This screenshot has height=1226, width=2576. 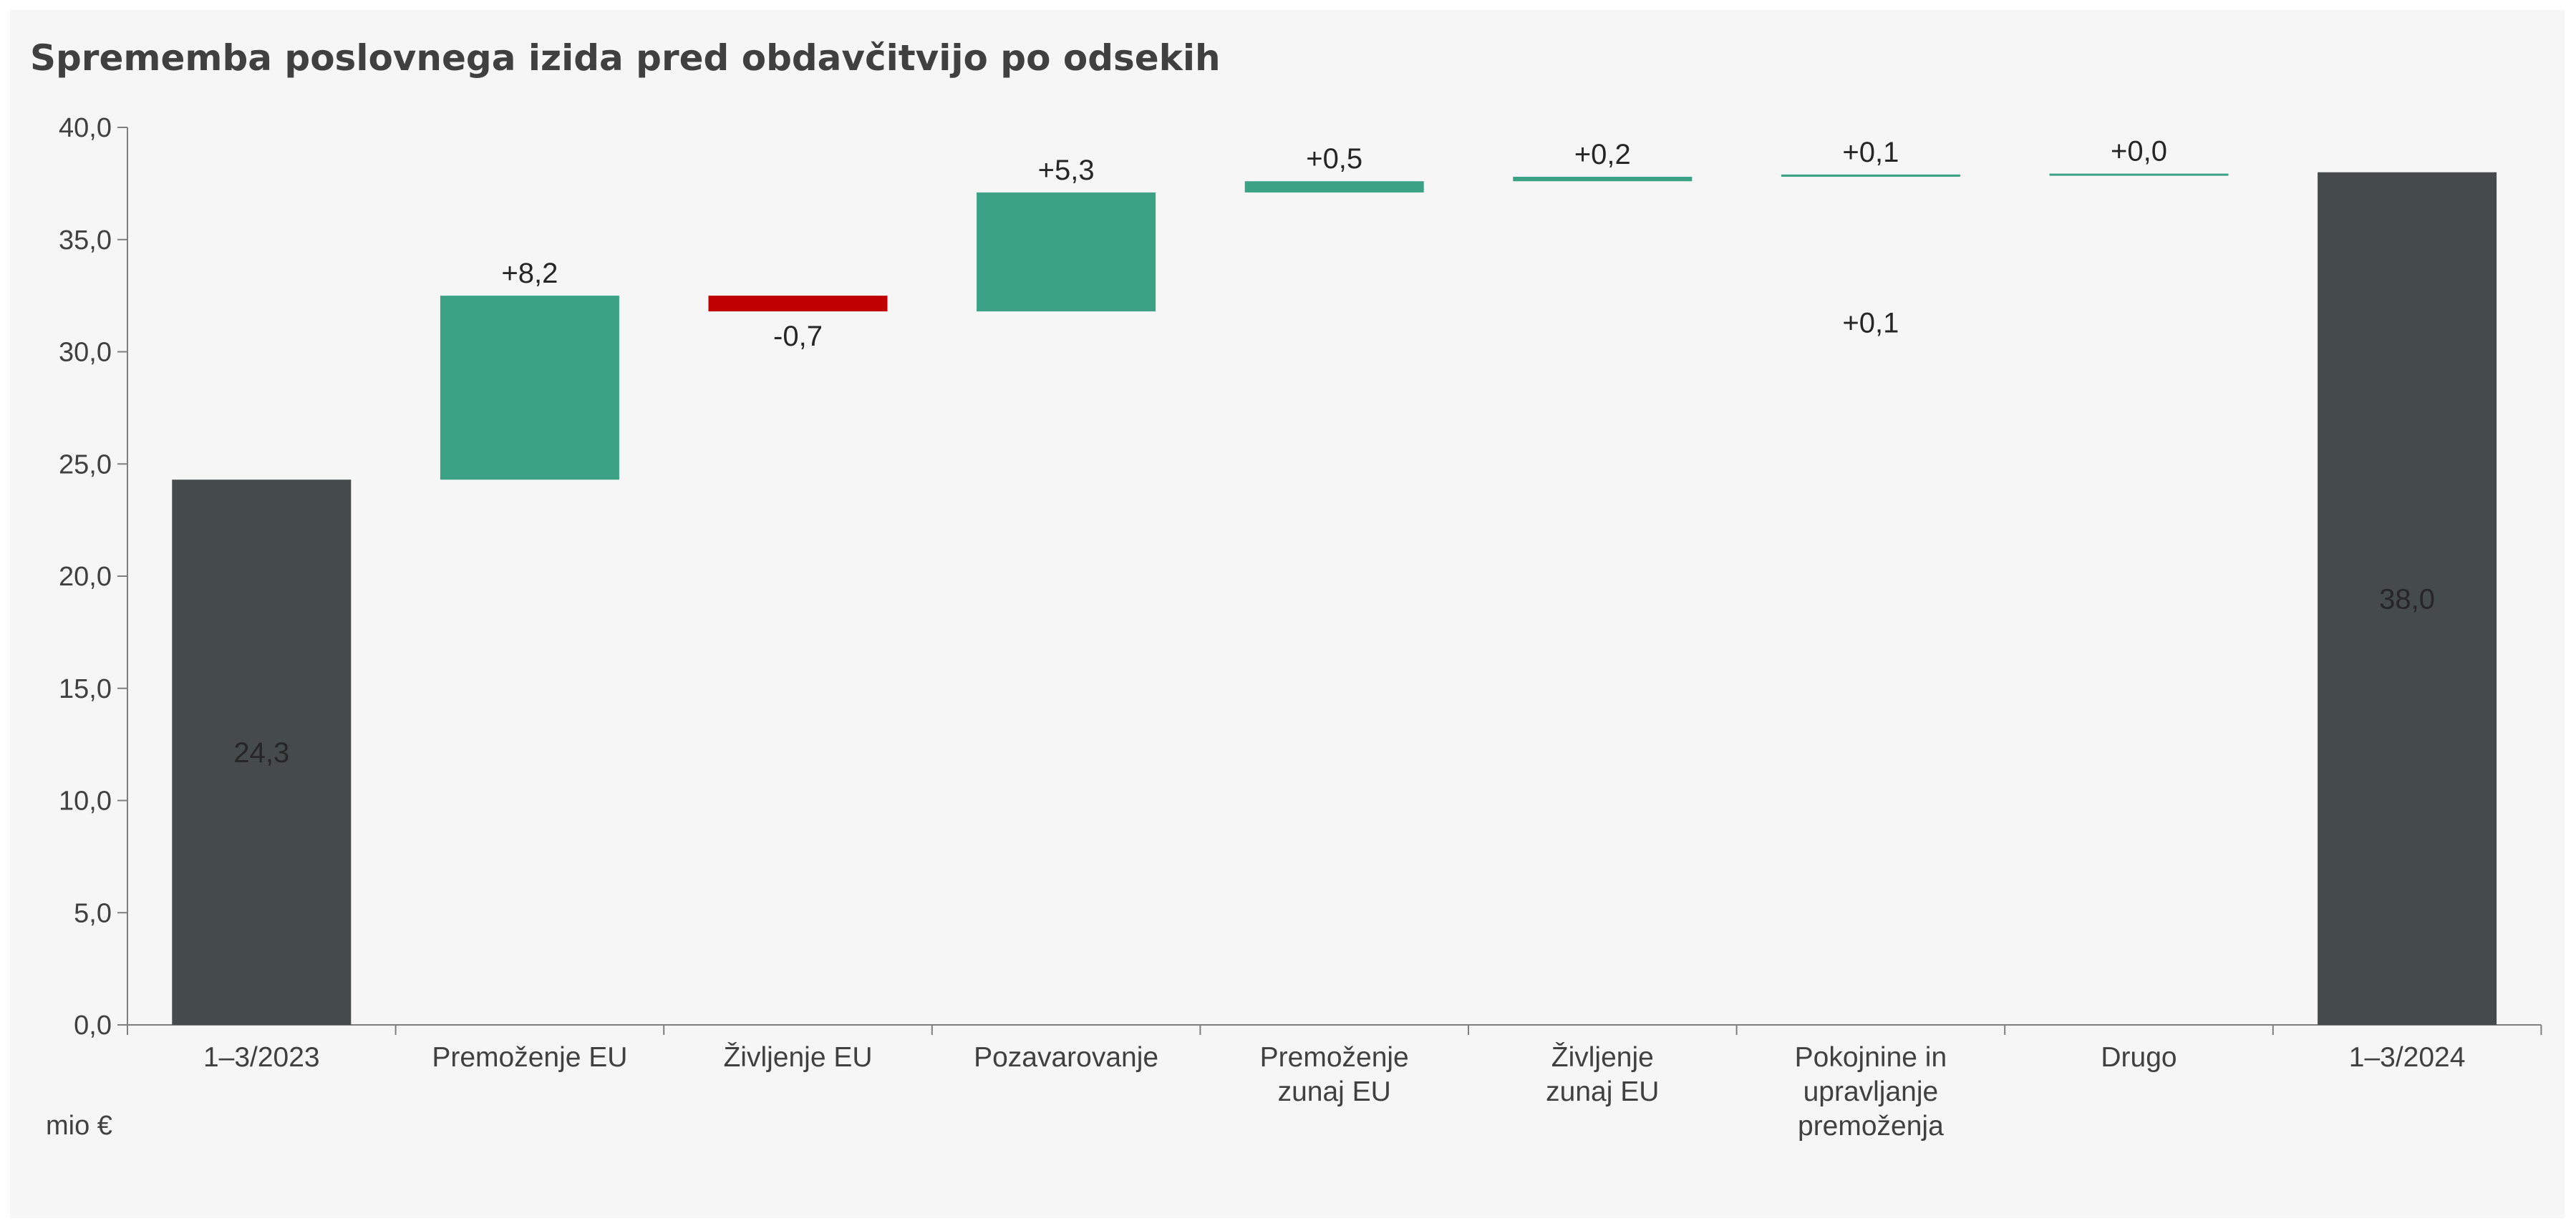 What do you see at coordinates (1870, 152) in the screenshot?
I see `data-label: +0,1` at bounding box center [1870, 152].